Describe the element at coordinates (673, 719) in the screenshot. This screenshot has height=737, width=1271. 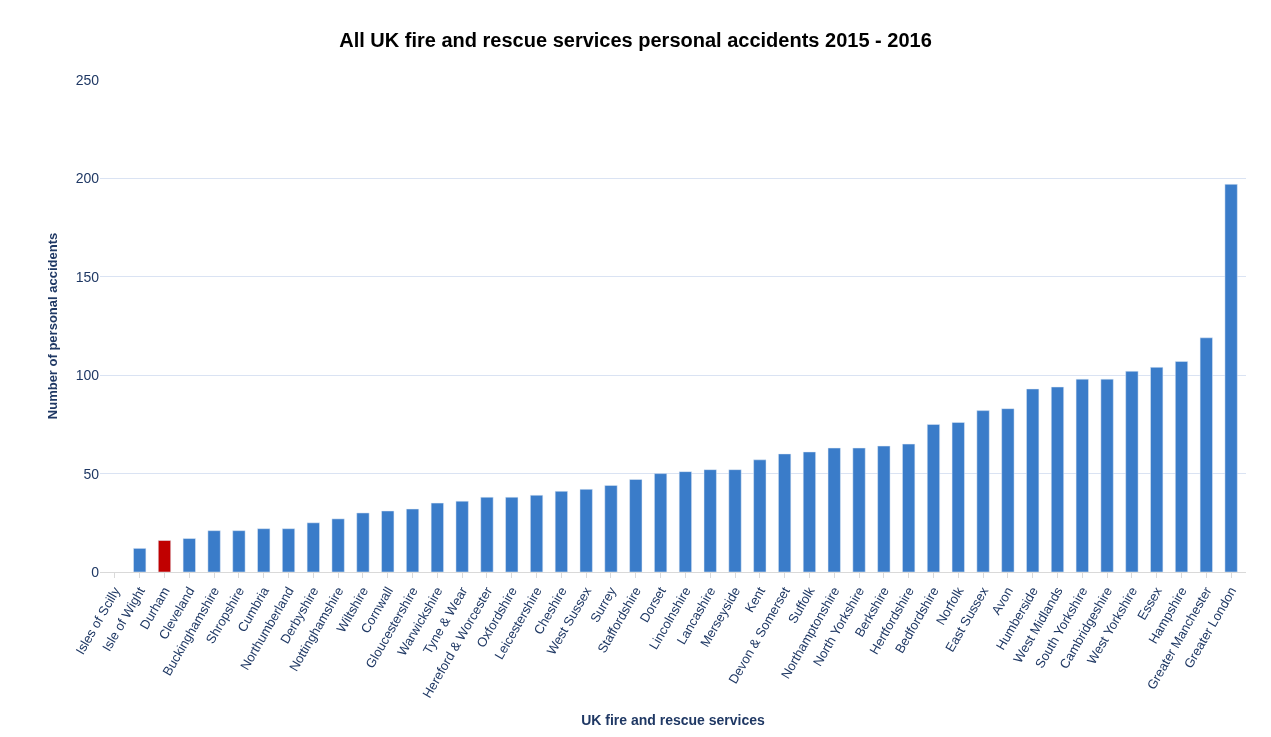
I see `x-axis-title: UK fire and rescue services` at that location.